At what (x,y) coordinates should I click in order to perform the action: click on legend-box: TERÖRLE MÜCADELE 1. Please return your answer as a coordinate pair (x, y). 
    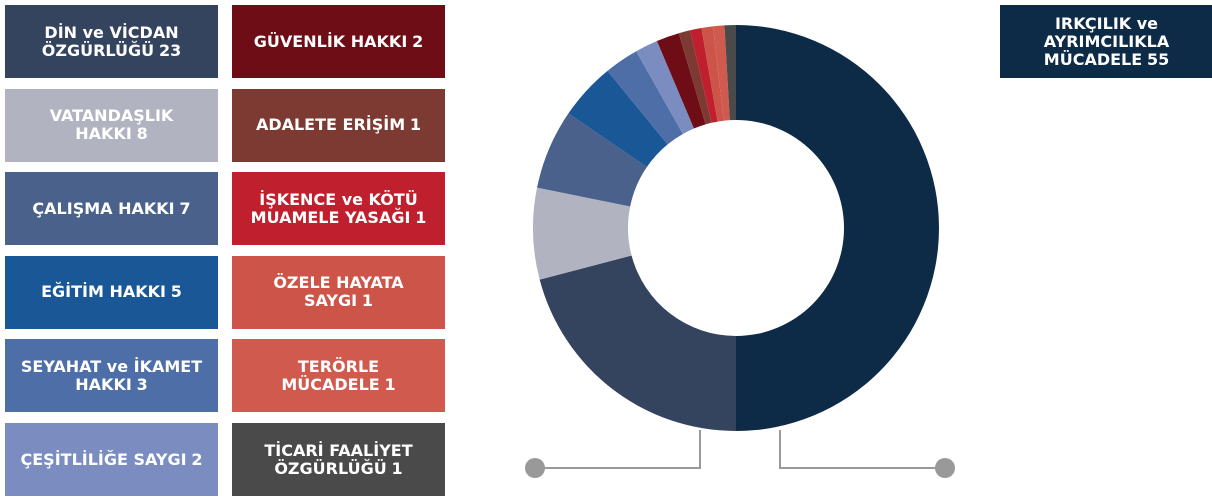
    Looking at the image, I should click on (338, 376).